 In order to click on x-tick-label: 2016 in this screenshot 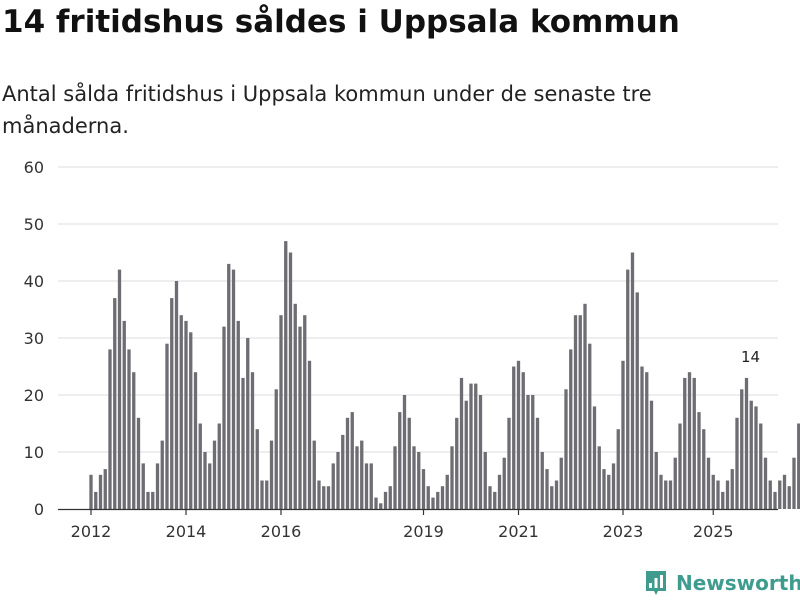, I will do `click(281, 531)`.